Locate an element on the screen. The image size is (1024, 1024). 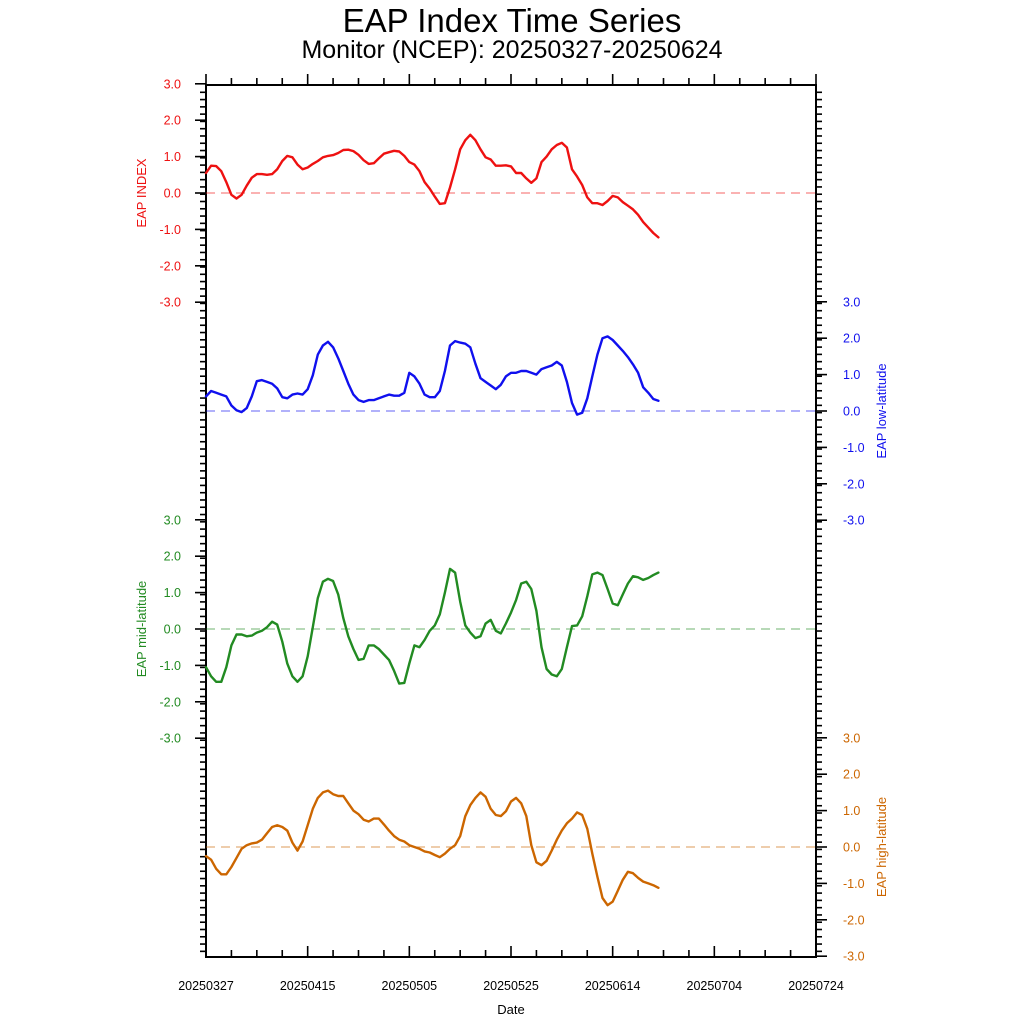
chart-title: EAP Index Time Series is located at coordinates (512, 20).